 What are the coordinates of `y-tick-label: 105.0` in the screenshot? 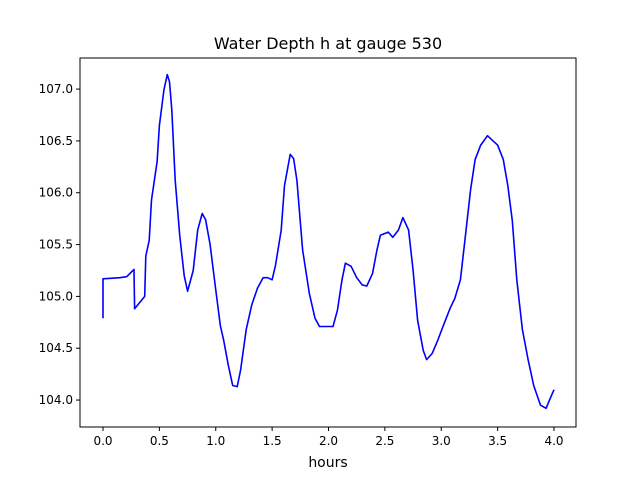 It's located at (56, 296).